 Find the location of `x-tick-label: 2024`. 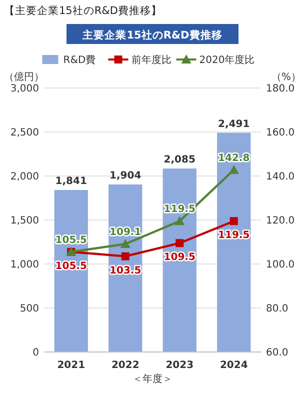

x-tick-label: 2024 is located at coordinates (234, 365).